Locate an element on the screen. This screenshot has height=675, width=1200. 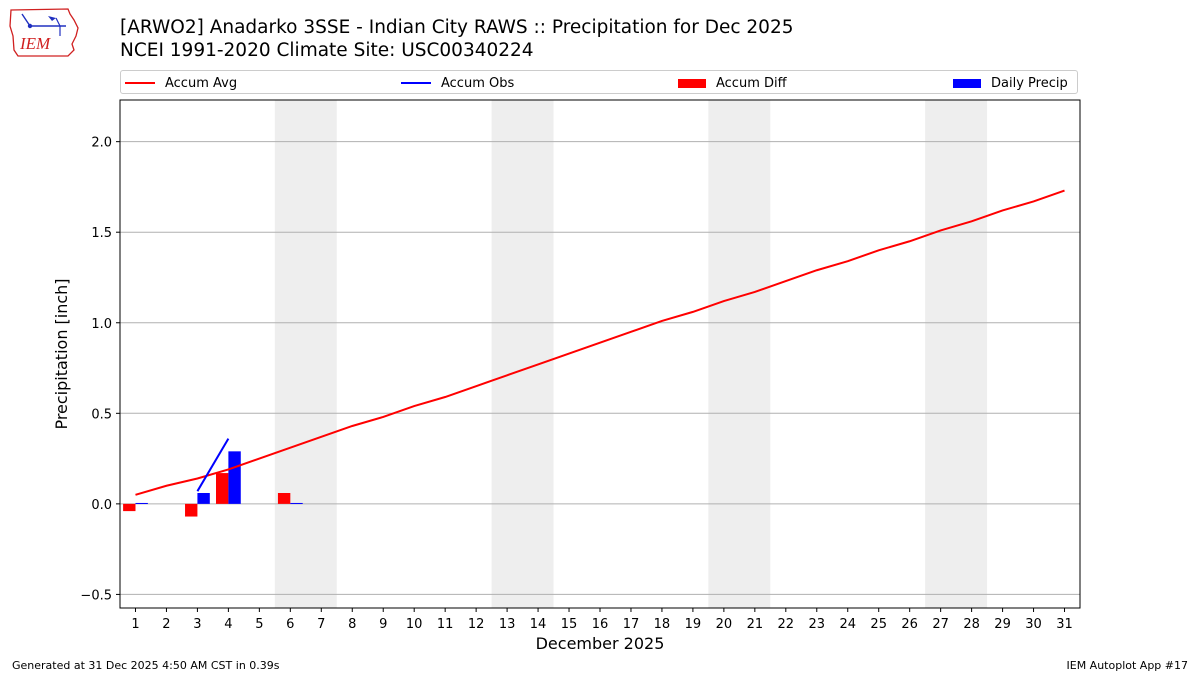
logo-text: IEM is located at coordinates (35, 43).